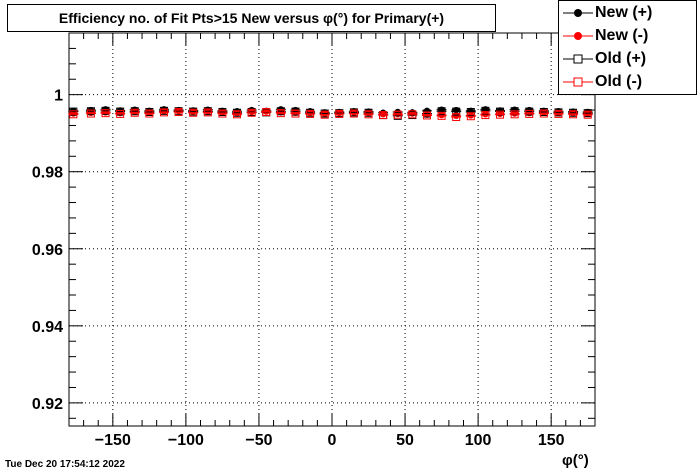  I want to click on legend-entry-new-plus: New (+), so click(627, 13).